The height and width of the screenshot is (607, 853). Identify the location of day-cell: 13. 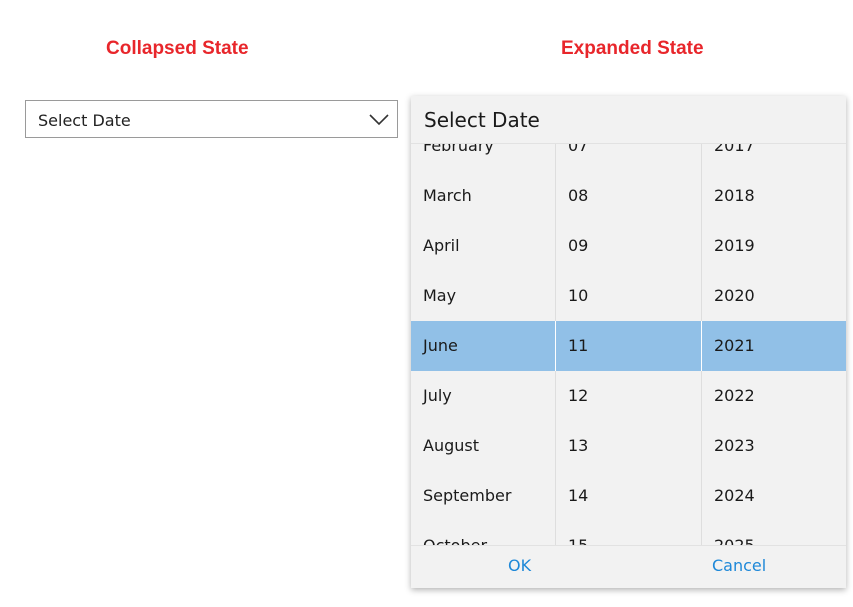
(578, 445).